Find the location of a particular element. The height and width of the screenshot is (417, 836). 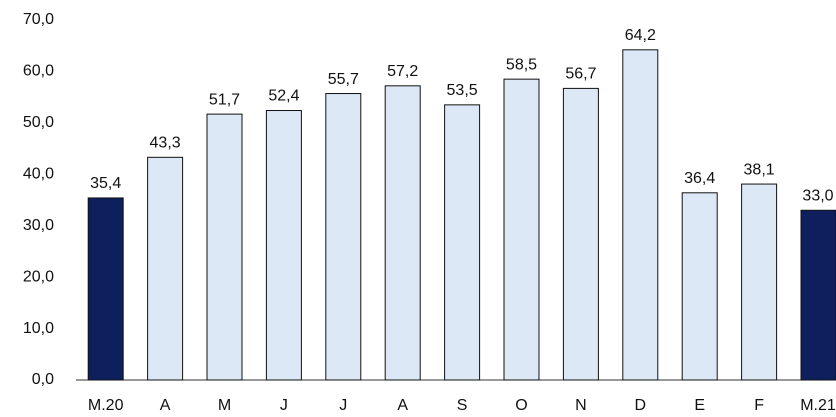

y-tick-label: 10,0 is located at coordinates (38, 328).